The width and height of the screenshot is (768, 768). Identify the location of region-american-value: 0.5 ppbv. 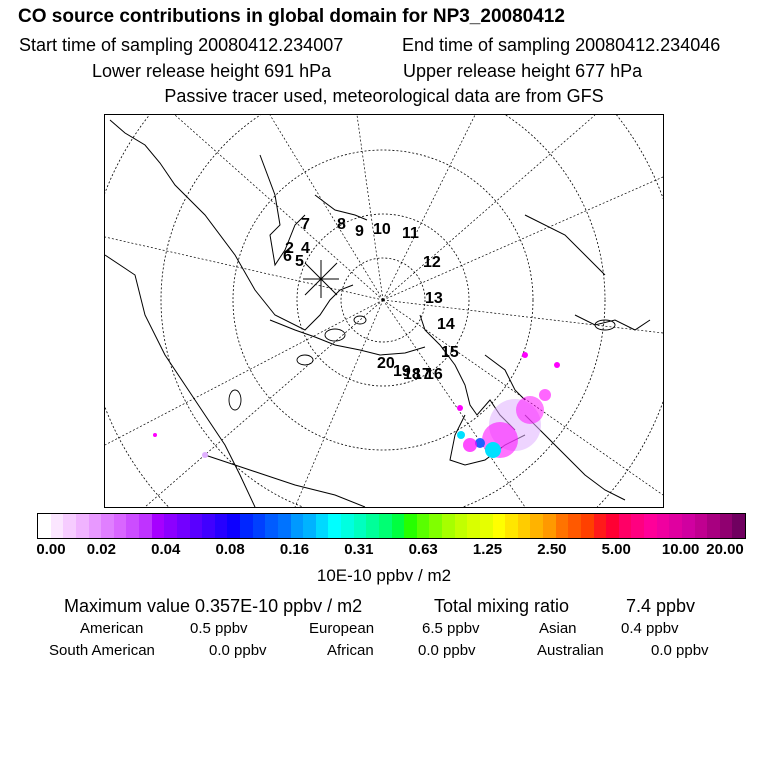
(219, 628).